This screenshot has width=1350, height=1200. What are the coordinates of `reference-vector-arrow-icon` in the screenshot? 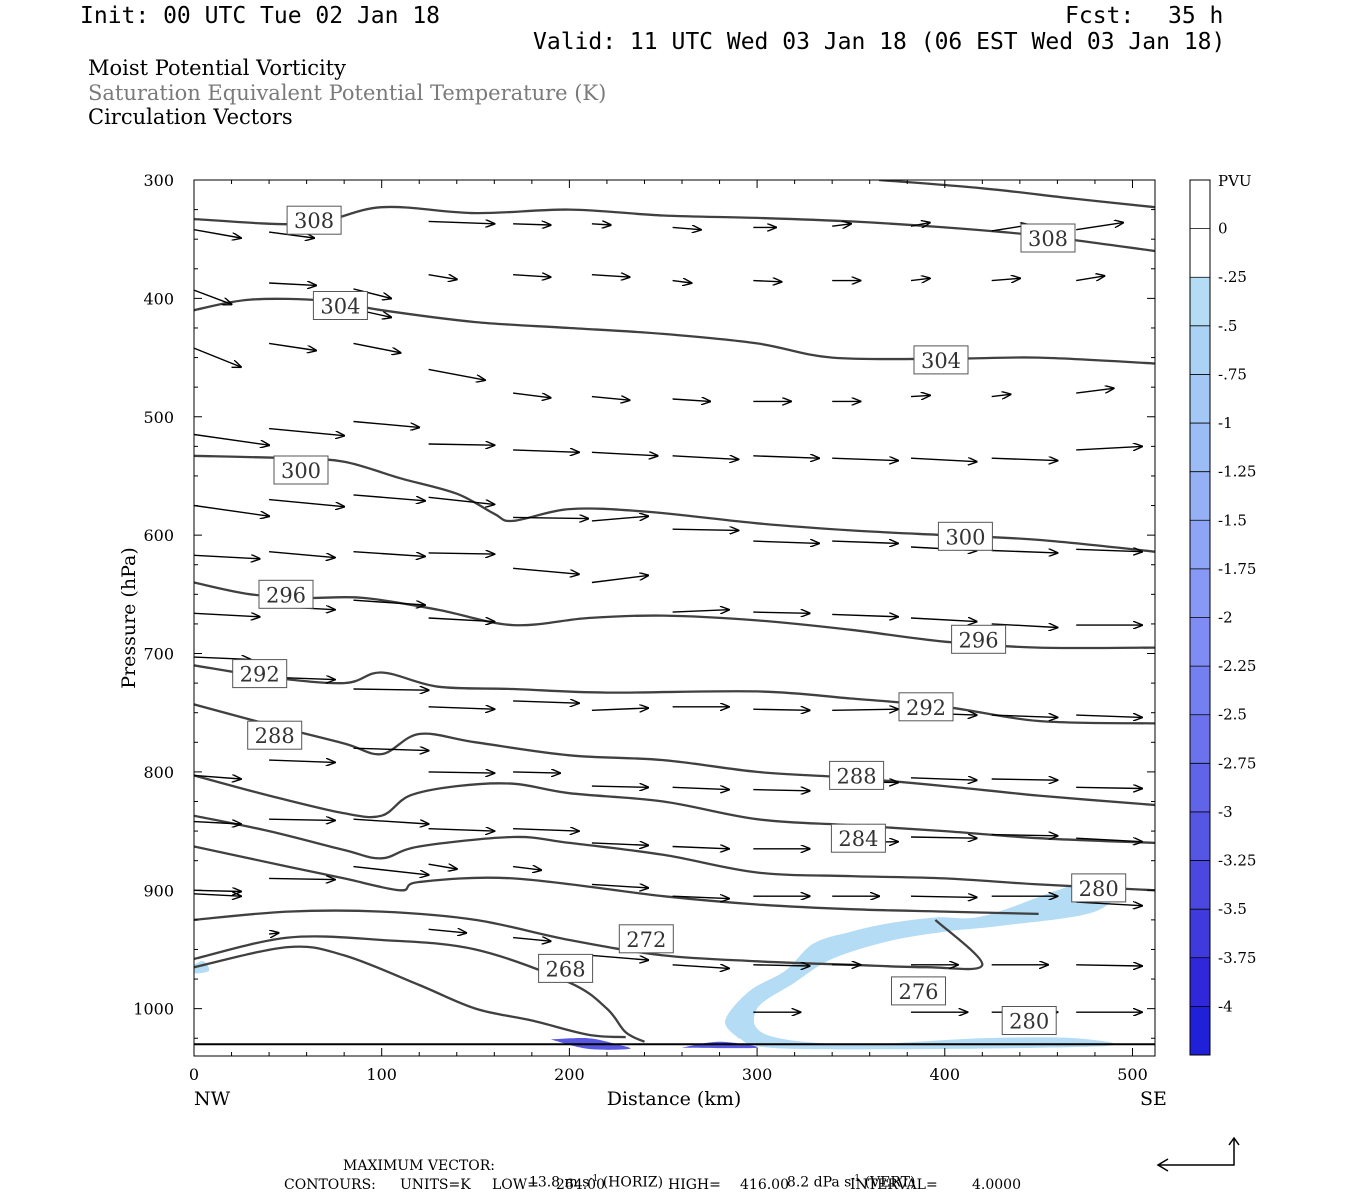 It's located at (1198, 1154).